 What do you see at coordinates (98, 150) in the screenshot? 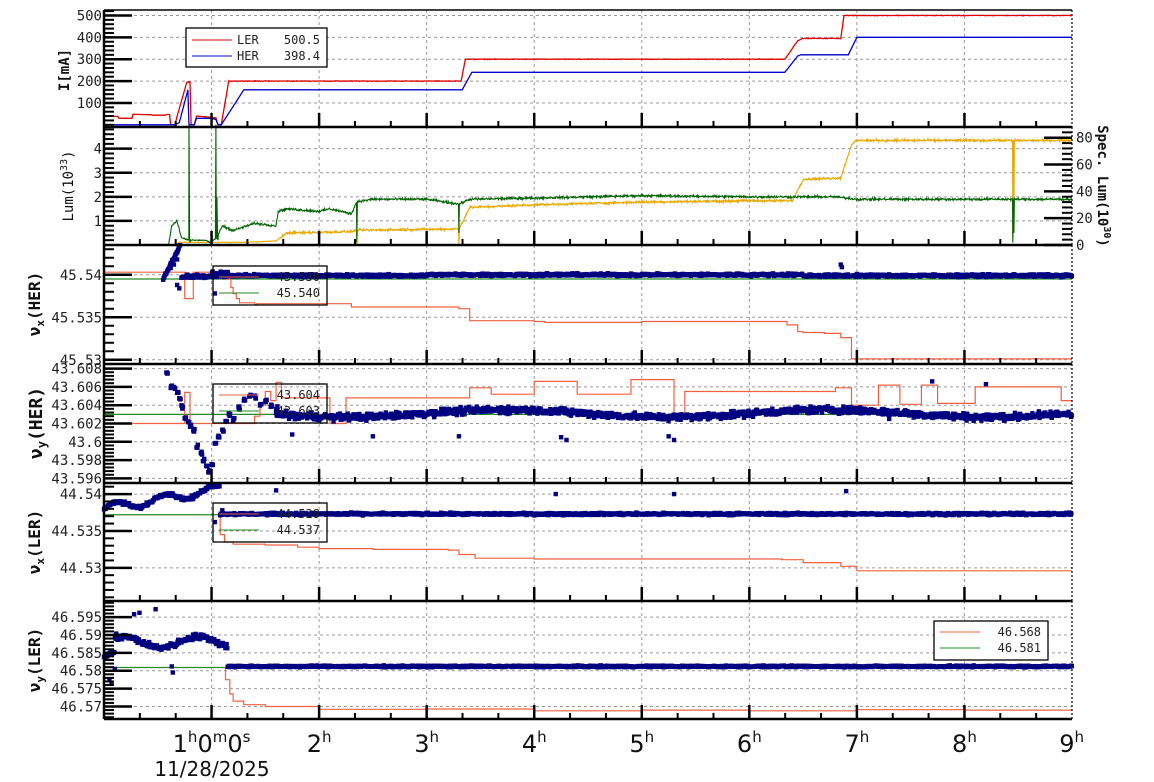
I see `y-tick-label: 4` at bounding box center [98, 150].